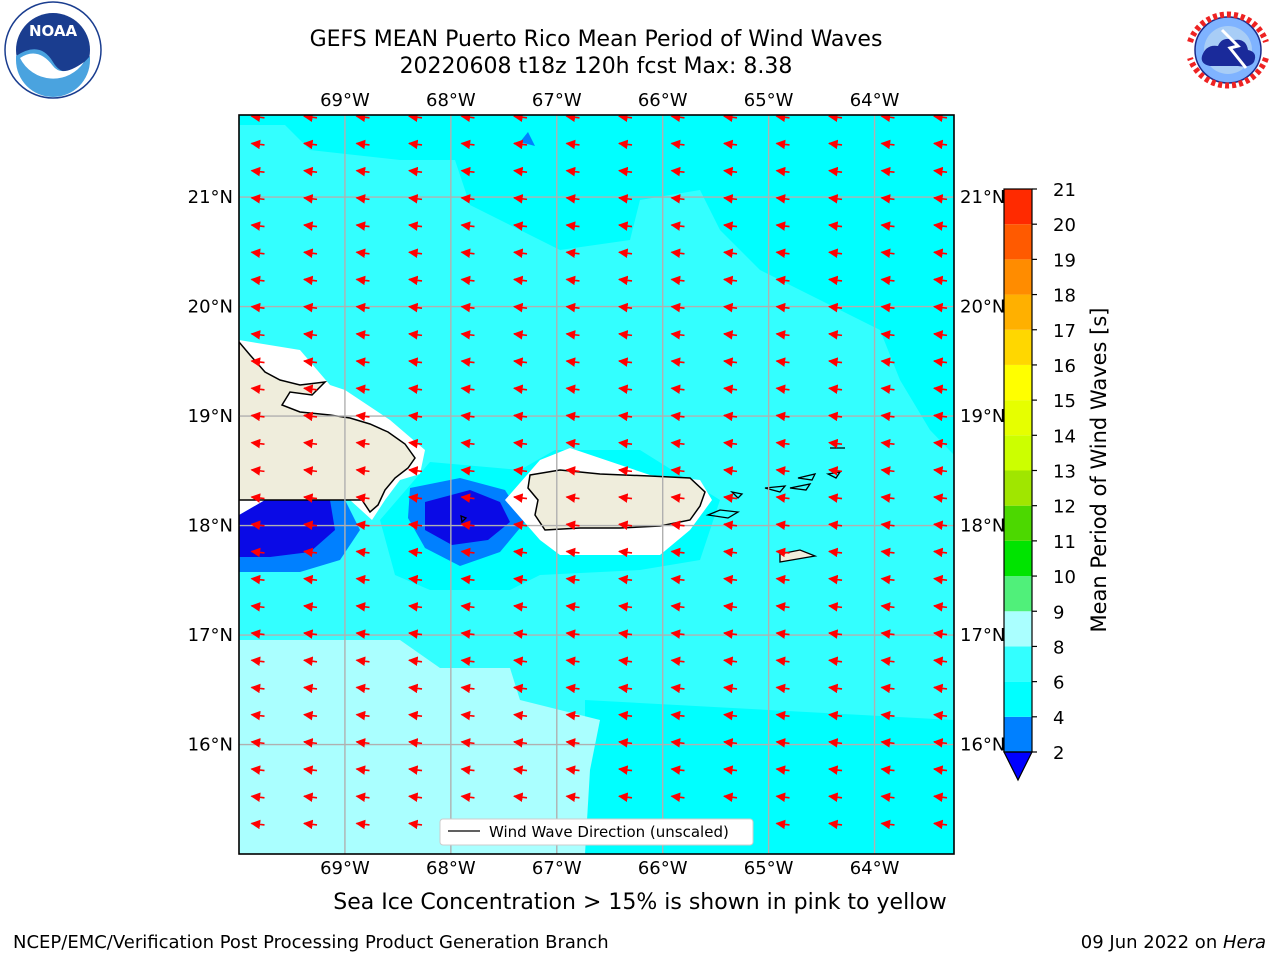  Describe the element at coordinates (210, 635) in the screenshot. I see `lat-tick-left-4: 17°N` at that location.